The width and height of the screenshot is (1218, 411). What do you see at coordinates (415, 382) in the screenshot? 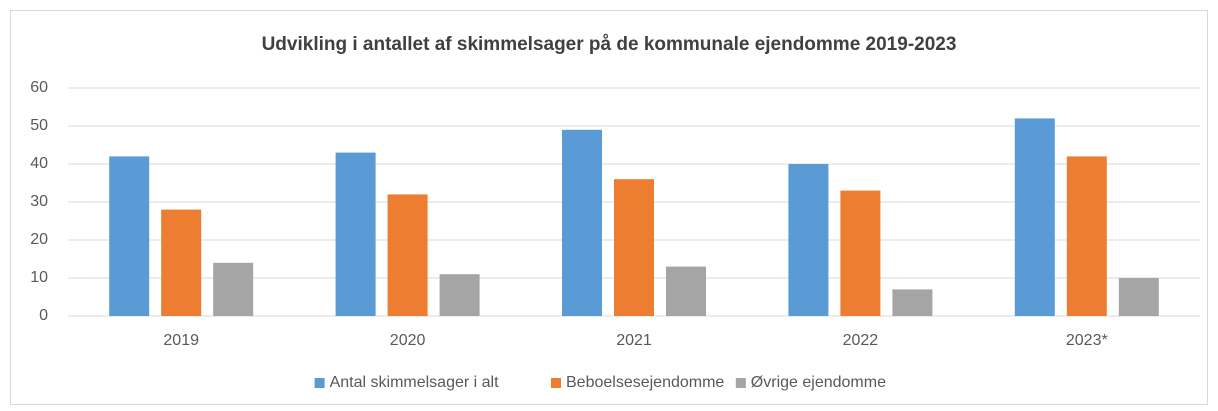
I see `legend-label: Antal skimmelsager i alt` at bounding box center [415, 382].